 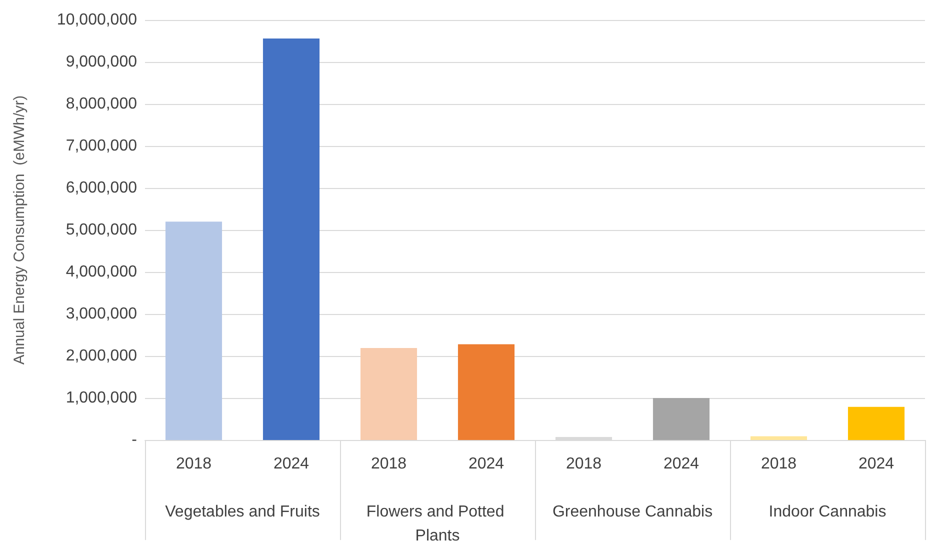 What do you see at coordinates (102, 398) in the screenshot?
I see `y-tick-label: 1,000,000` at bounding box center [102, 398].